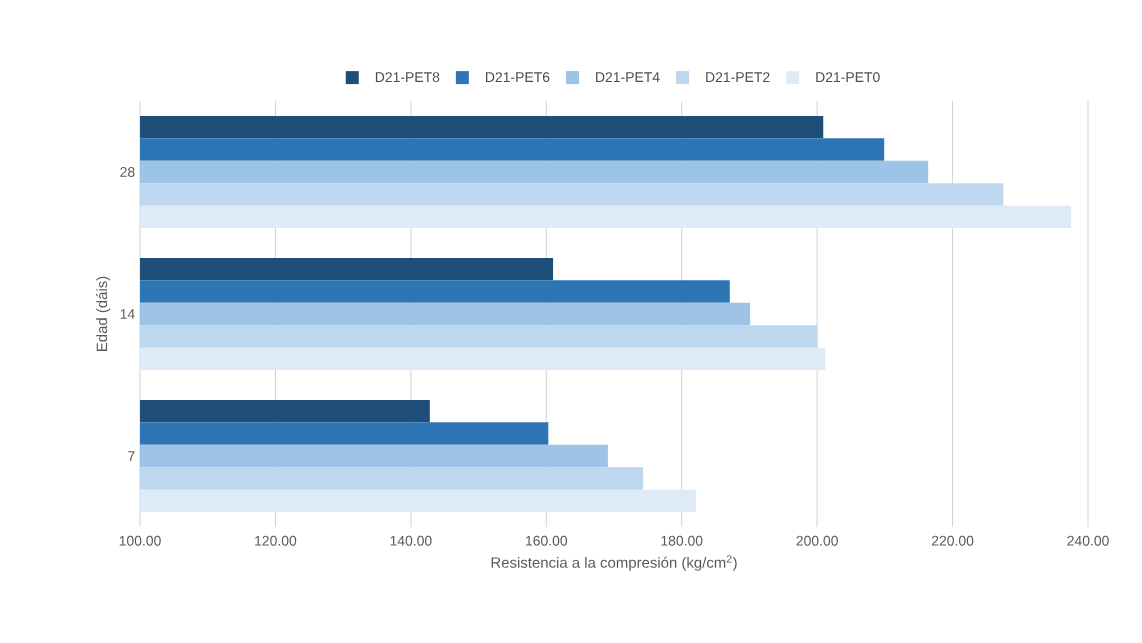 The height and width of the screenshot is (643, 1142). Describe the element at coordinates (682, 540) in the screenshot. I see `x-tick-label: 180.00` at that location.